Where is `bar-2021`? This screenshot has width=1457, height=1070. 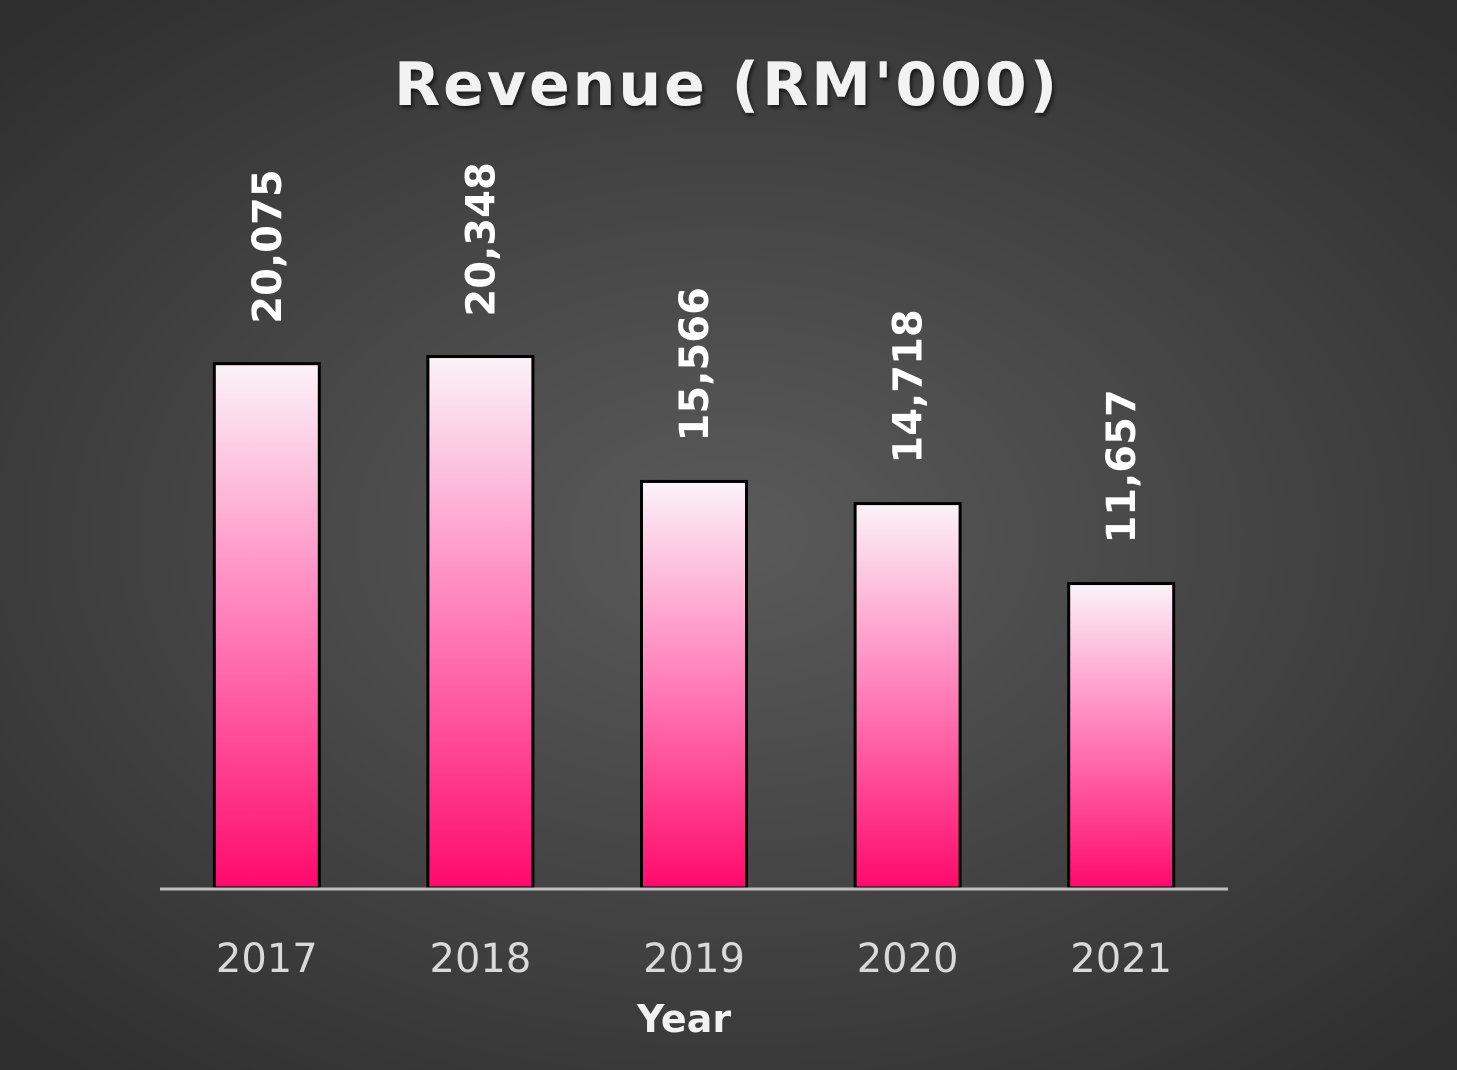 bar-2021 is located at coordinates (1121, 736).